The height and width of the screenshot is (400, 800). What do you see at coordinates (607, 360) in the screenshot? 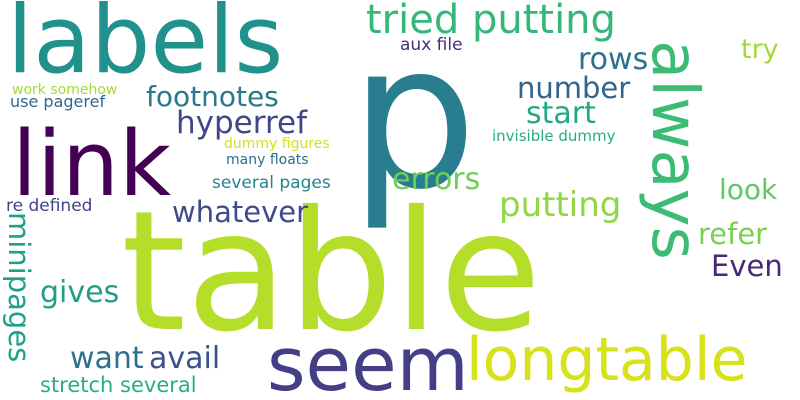
I see `word-longtable: longtable` at bounding box center [607, 360].